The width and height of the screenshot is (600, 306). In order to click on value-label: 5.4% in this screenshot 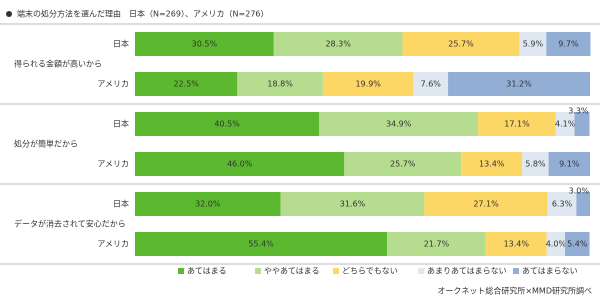, I will do `click(577, 244)`.